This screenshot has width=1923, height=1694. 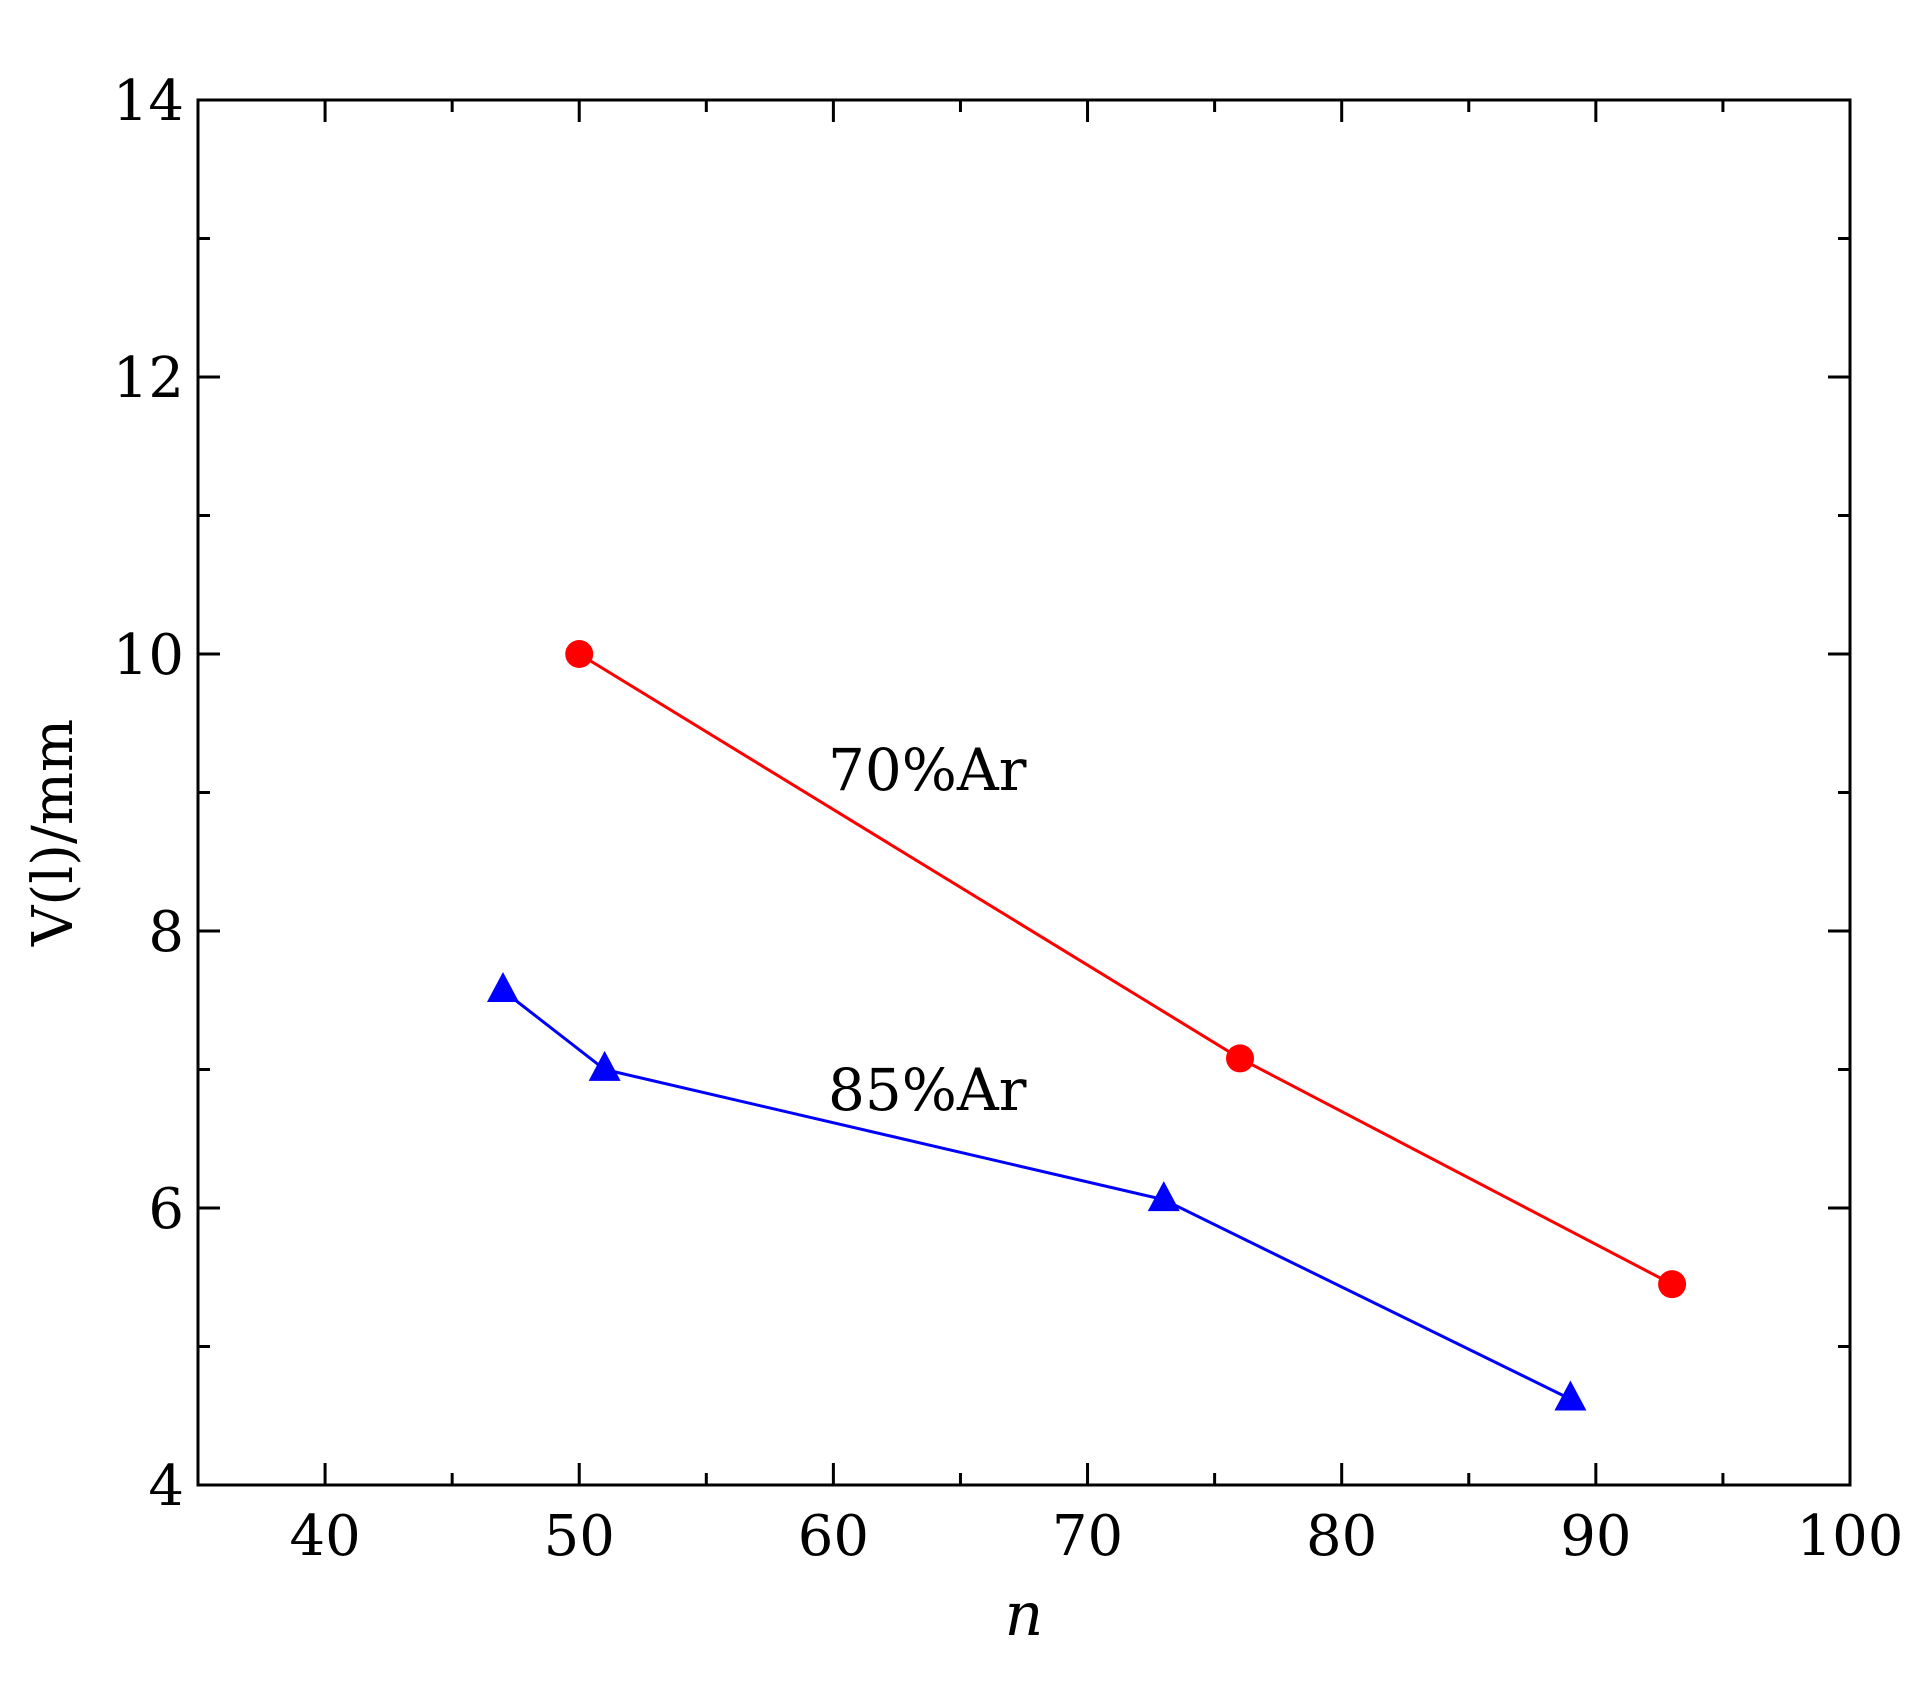 I want to click on y-tick-label: 12, so click(x=148, y=378).